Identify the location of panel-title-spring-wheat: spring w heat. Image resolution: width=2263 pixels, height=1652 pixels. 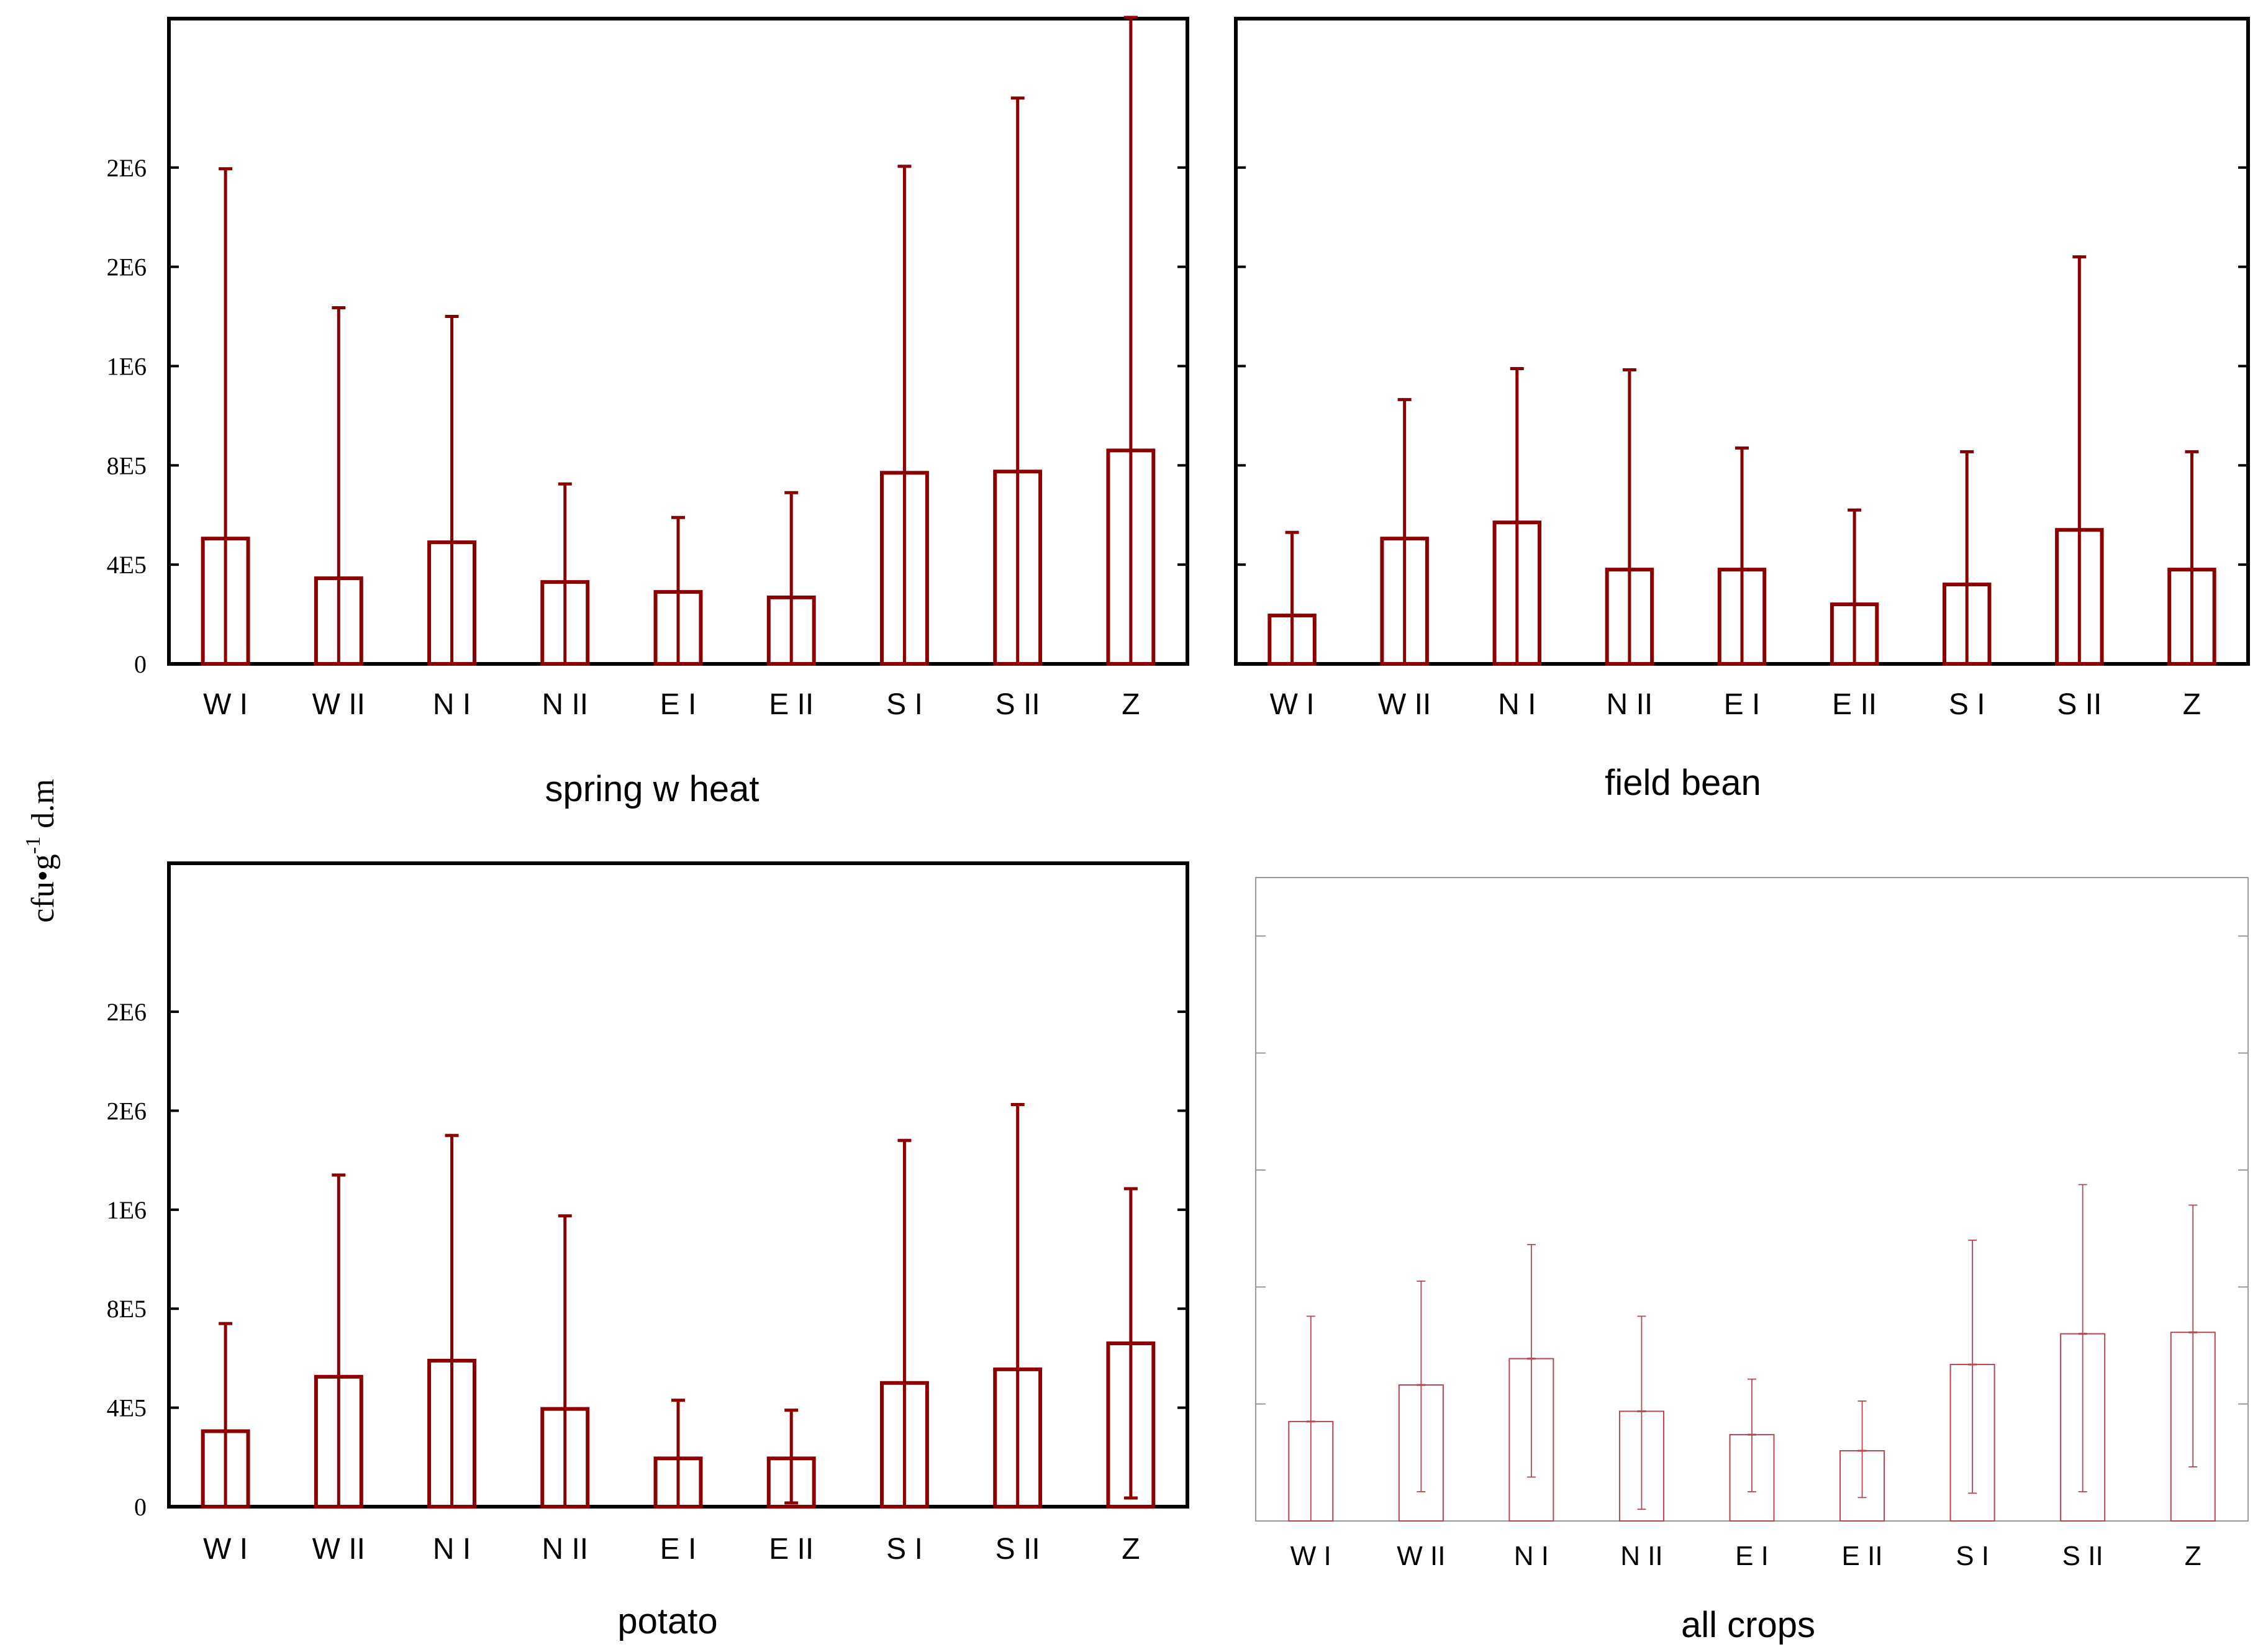
(652, 789).